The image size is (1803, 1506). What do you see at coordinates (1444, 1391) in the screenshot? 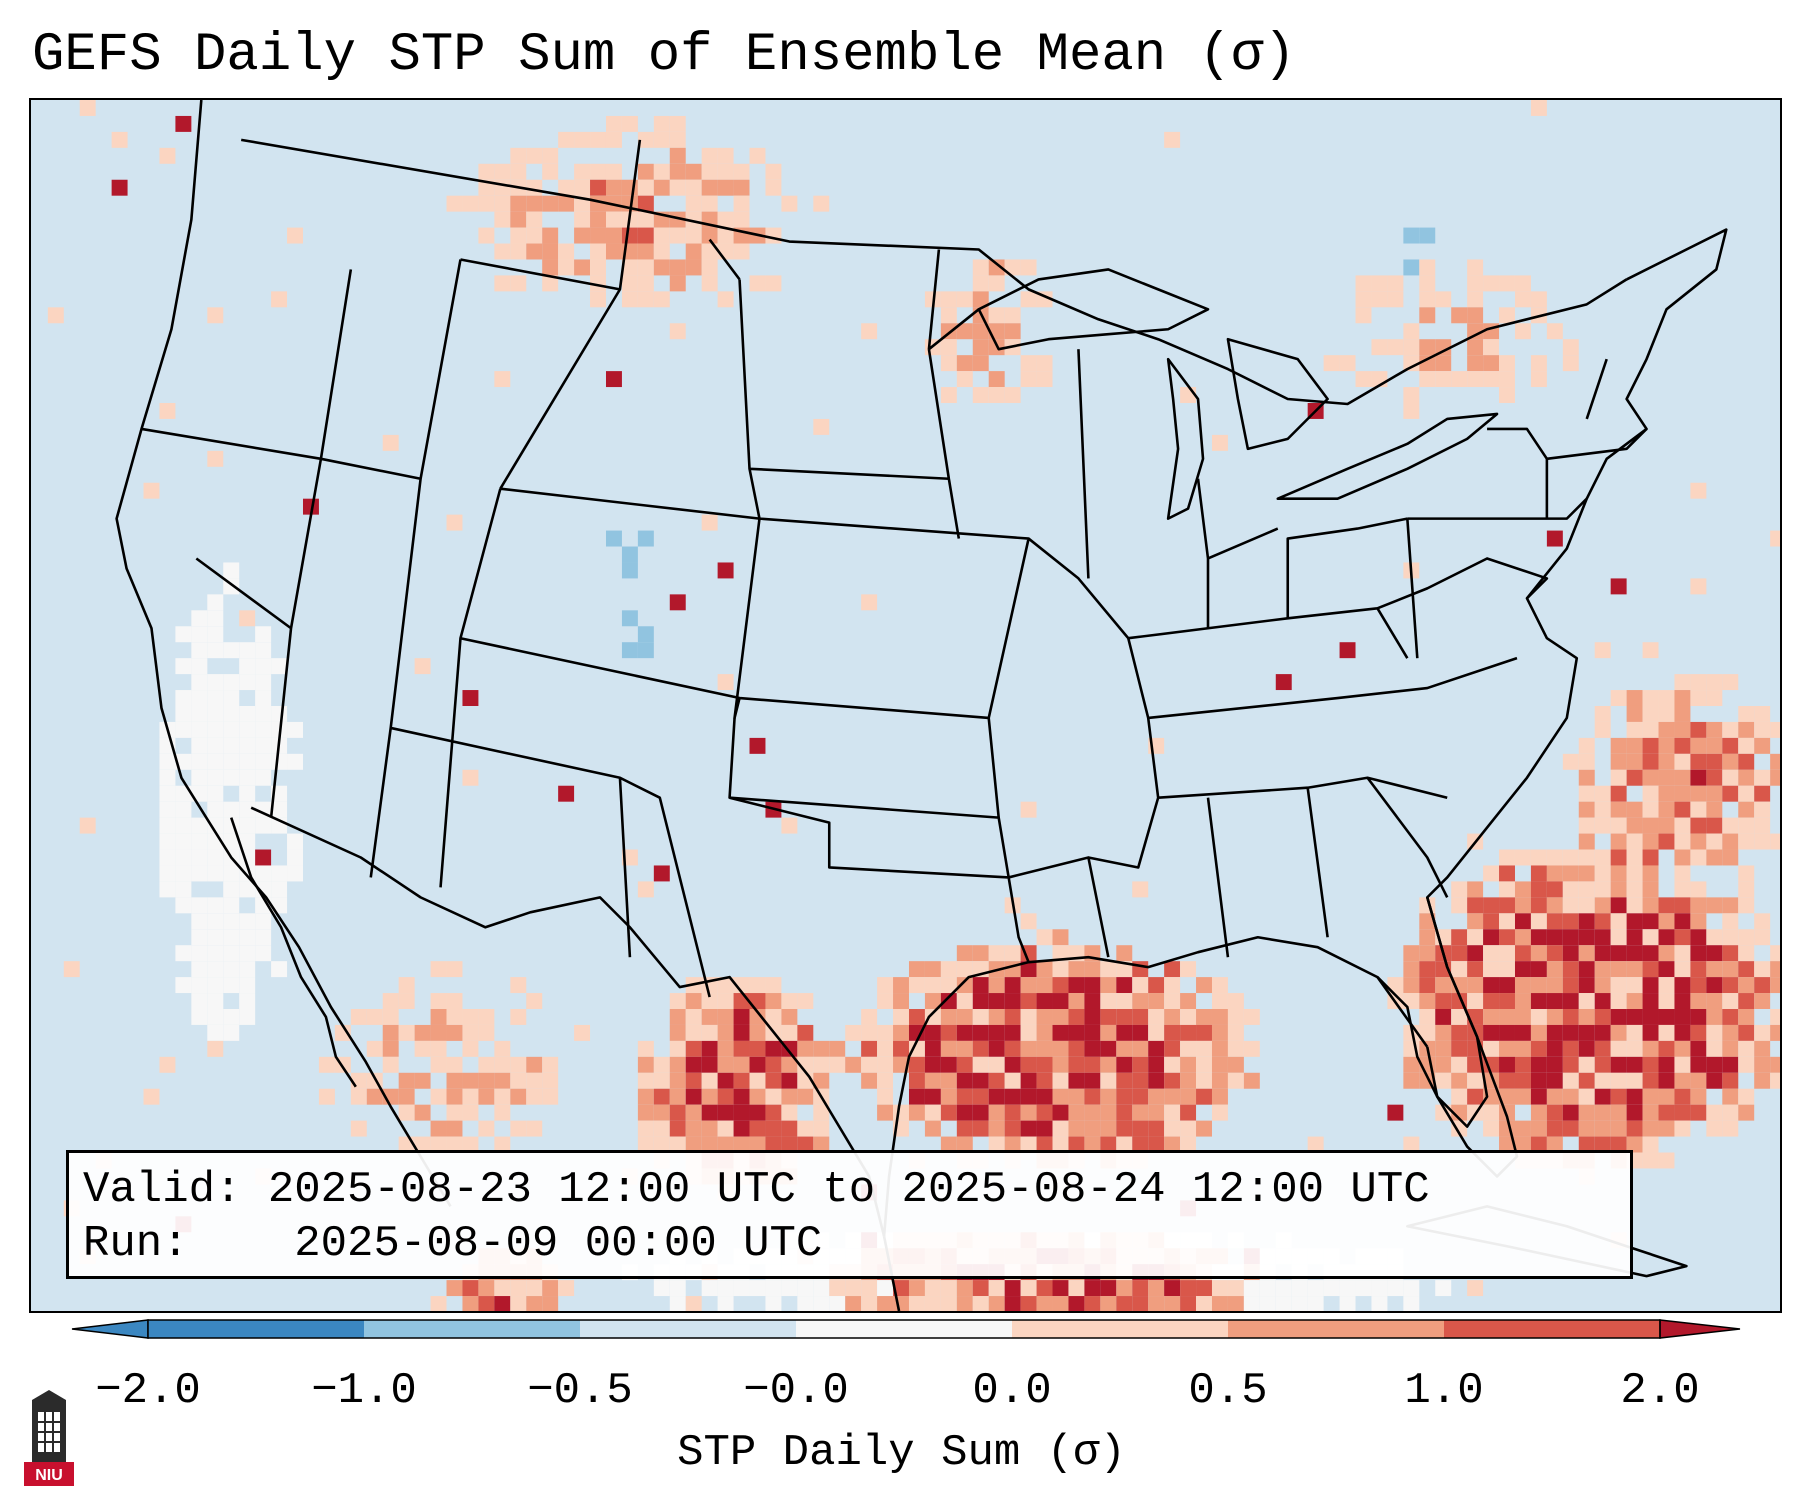
I see `colorbar-tick-7: 1.0` at bounding box center [1444, 1391].